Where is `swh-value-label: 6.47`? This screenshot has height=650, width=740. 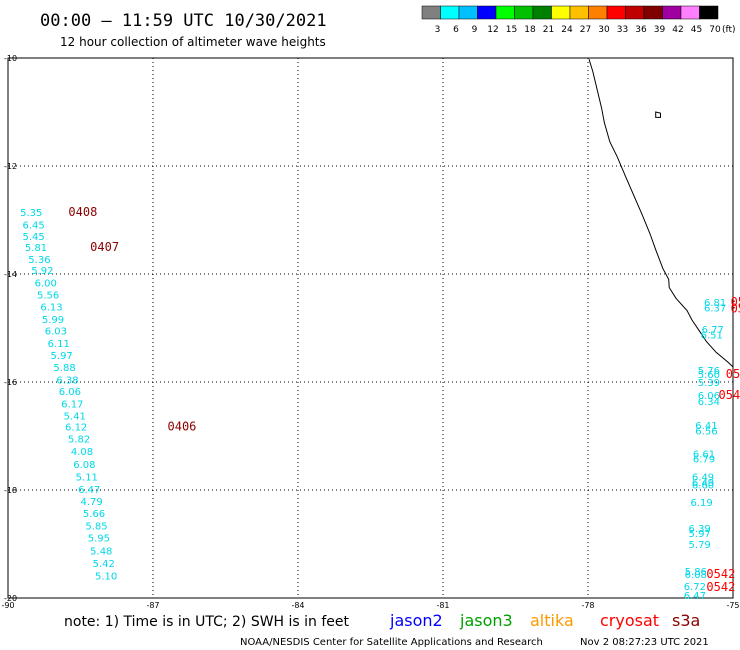 swh-value-label: 6.47 is located at coordinates (89, 490).